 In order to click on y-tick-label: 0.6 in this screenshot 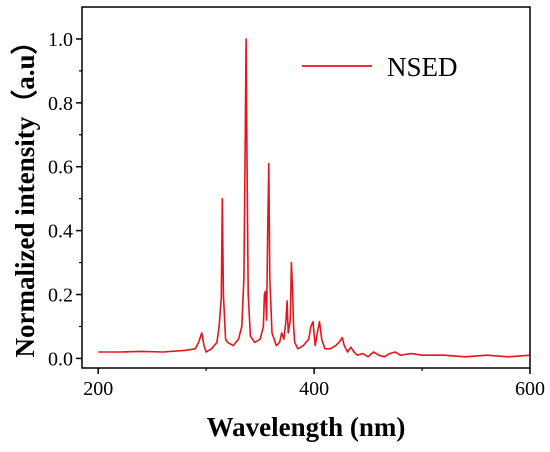, I will do `click(60, 168)`.